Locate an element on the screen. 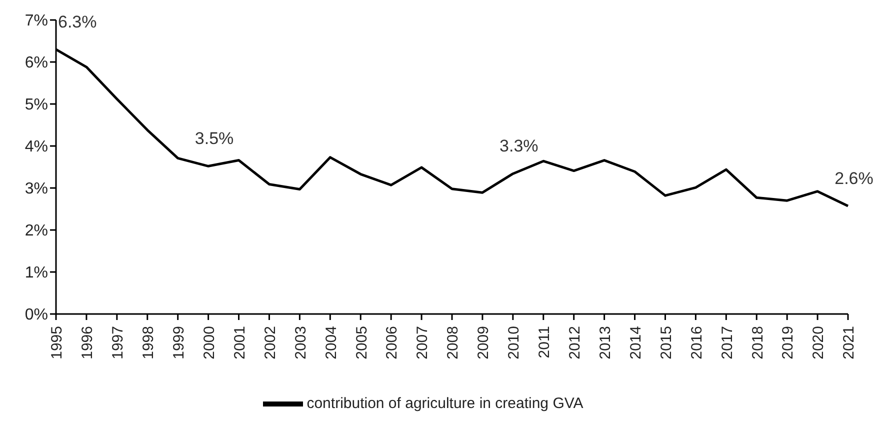 The image size is (888, 442). x-tick-label: 2016 is located at coordinates (697, 343).